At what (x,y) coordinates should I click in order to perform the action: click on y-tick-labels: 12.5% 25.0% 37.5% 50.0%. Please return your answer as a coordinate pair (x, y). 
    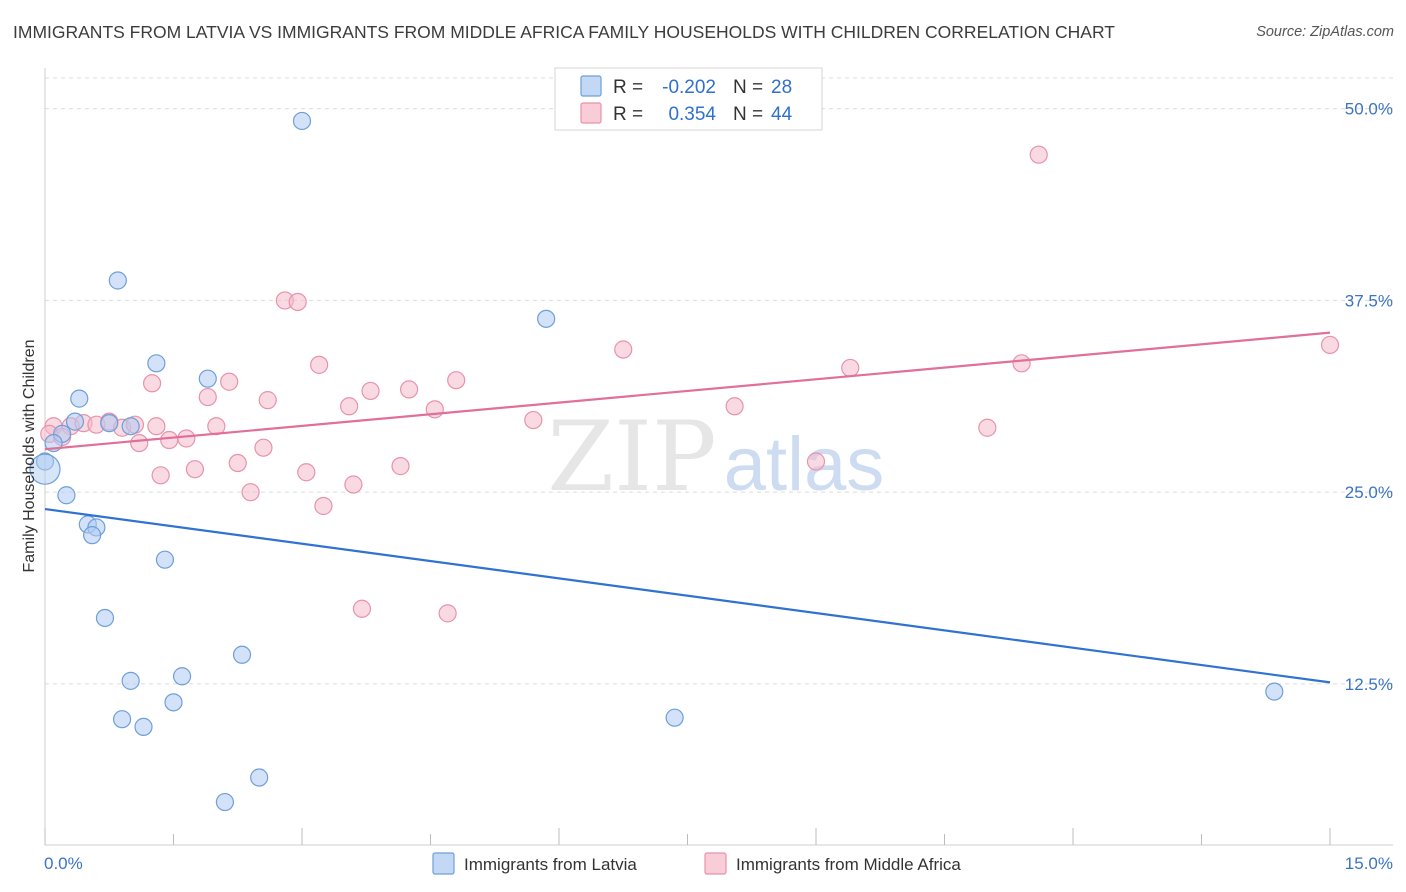
    Looking at the image, I should click on (1369, 397).